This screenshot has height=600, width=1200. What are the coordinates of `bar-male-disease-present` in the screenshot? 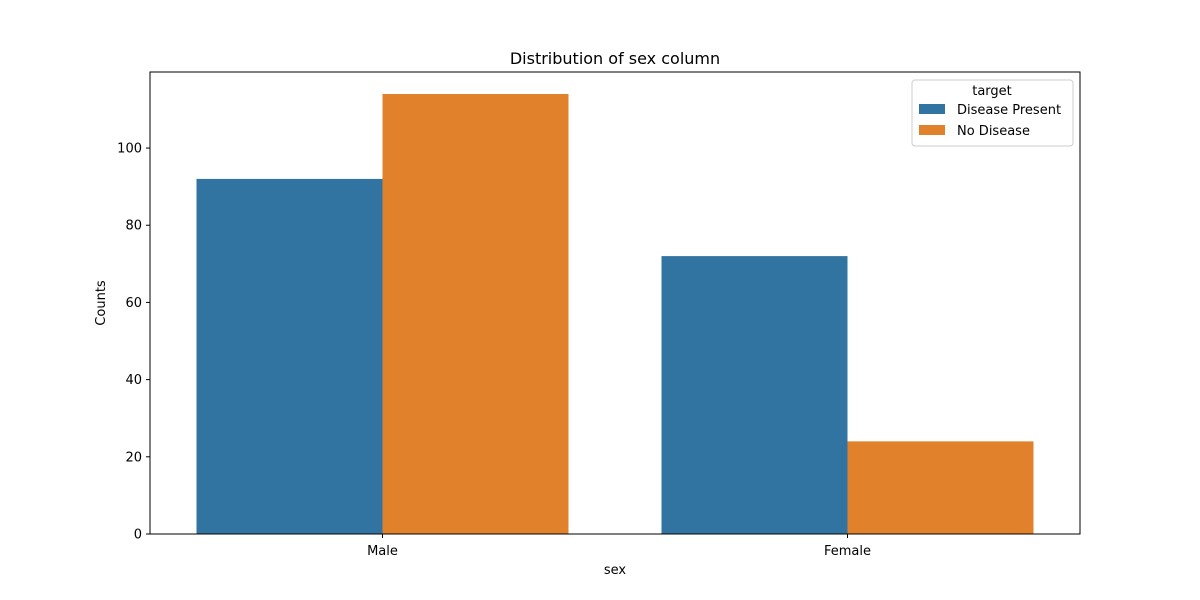 It's located at (289, 356).